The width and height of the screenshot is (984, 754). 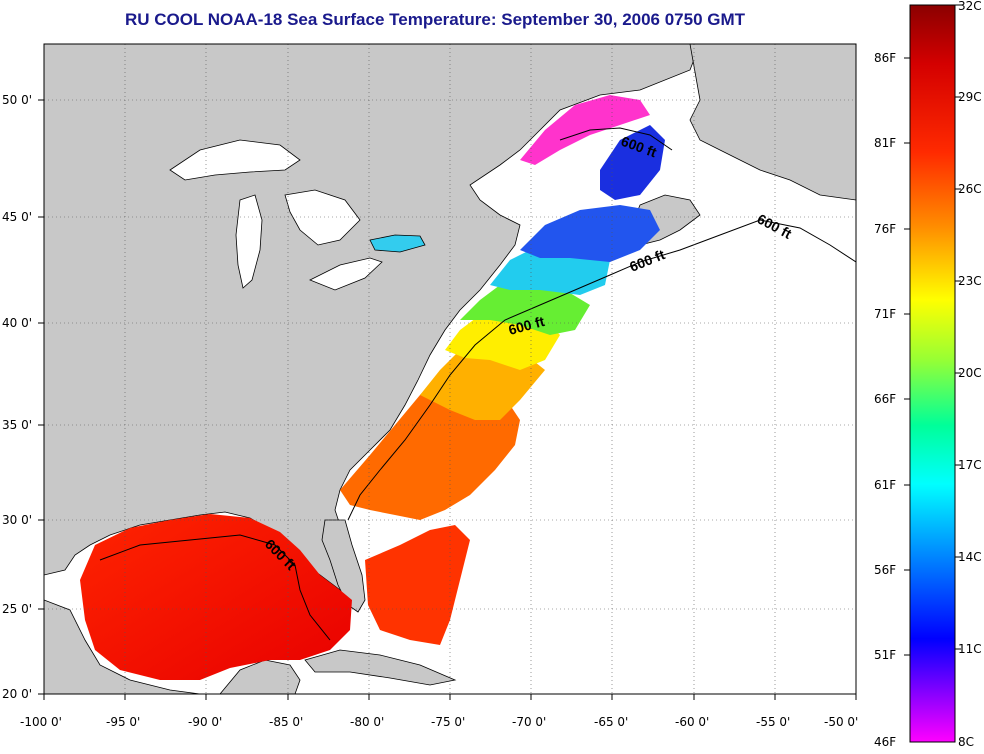 I want to click on colorbar-f-label: 81F, so click(x=885, y=143).